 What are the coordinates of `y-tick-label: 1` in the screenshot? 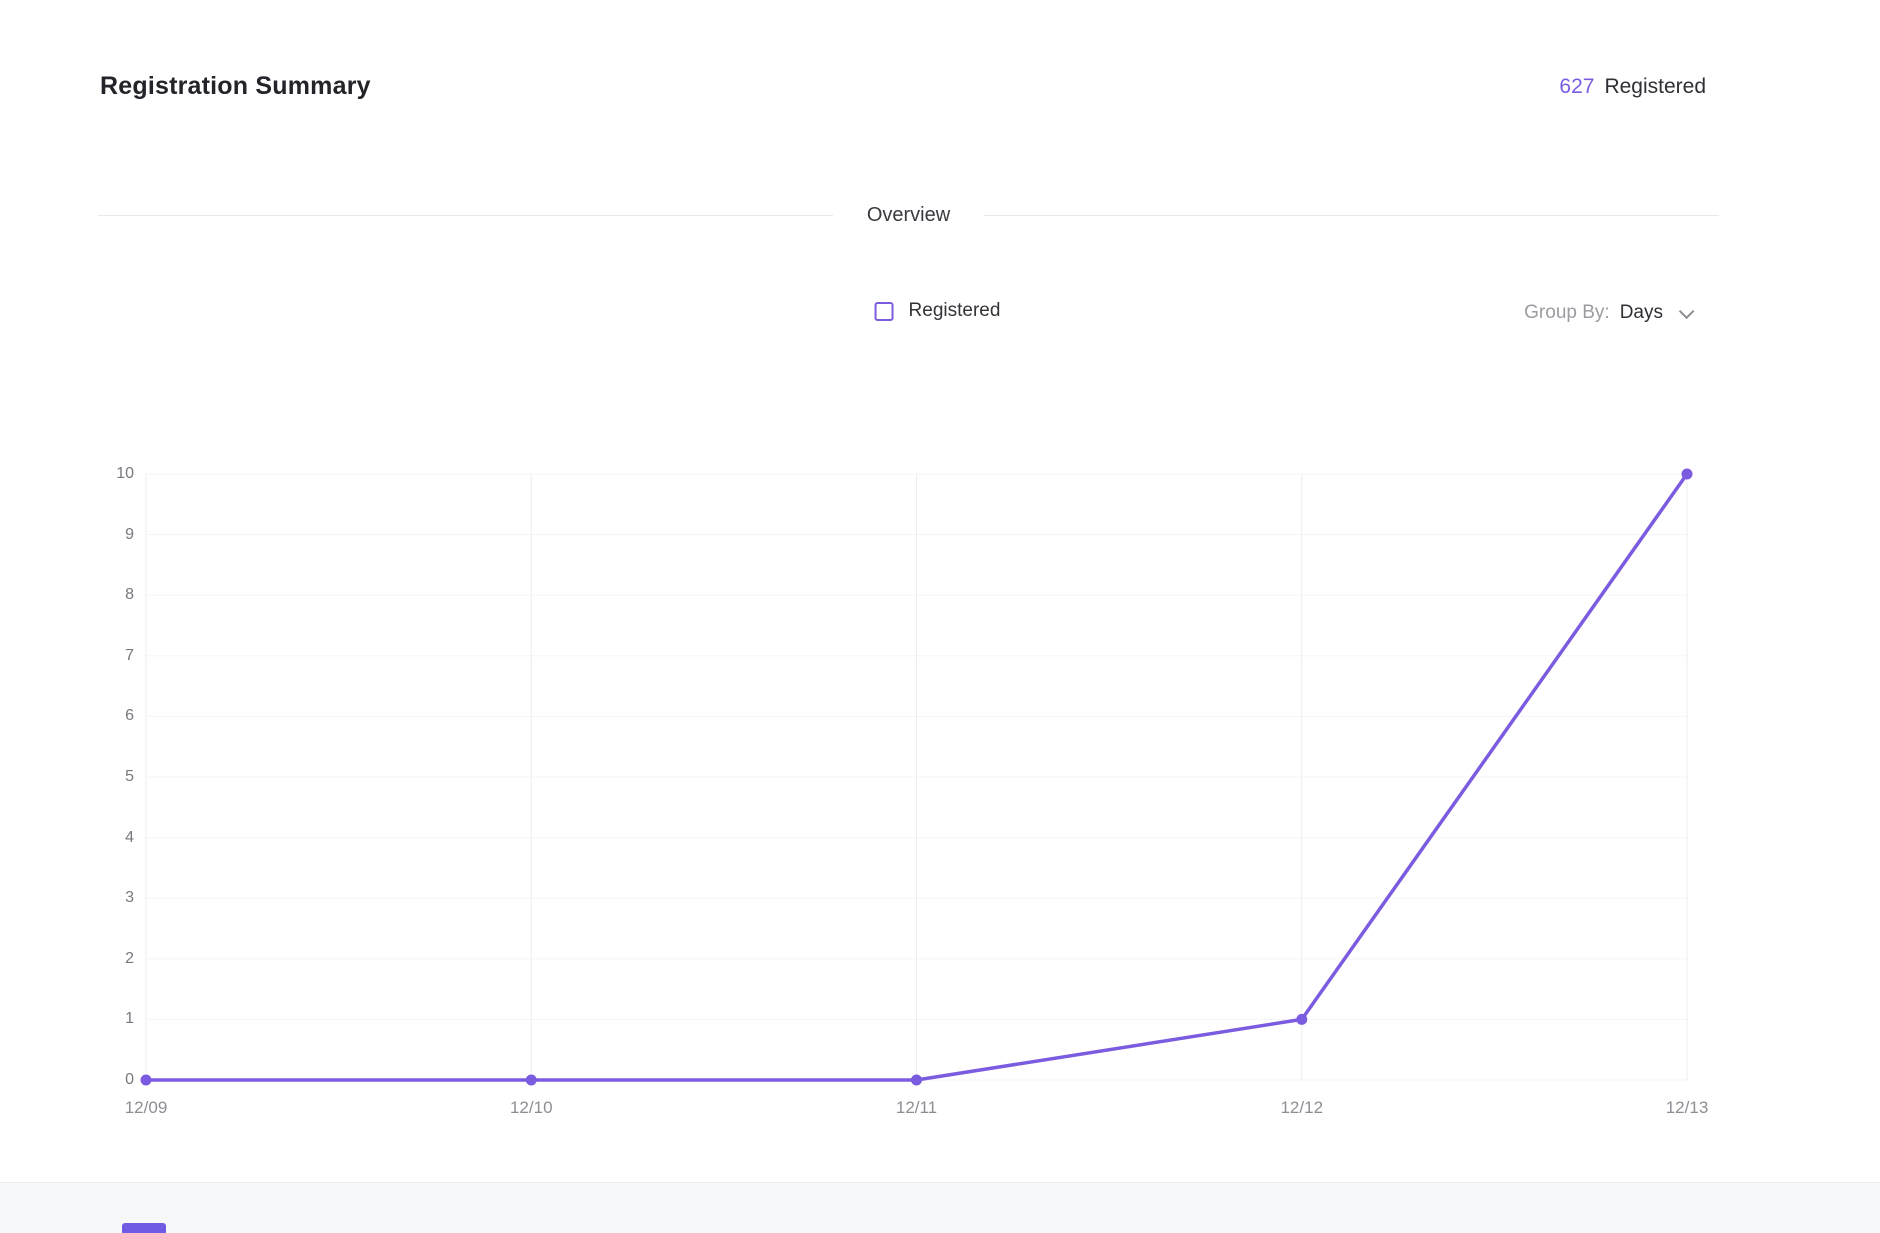 It's located at (129, 1019).